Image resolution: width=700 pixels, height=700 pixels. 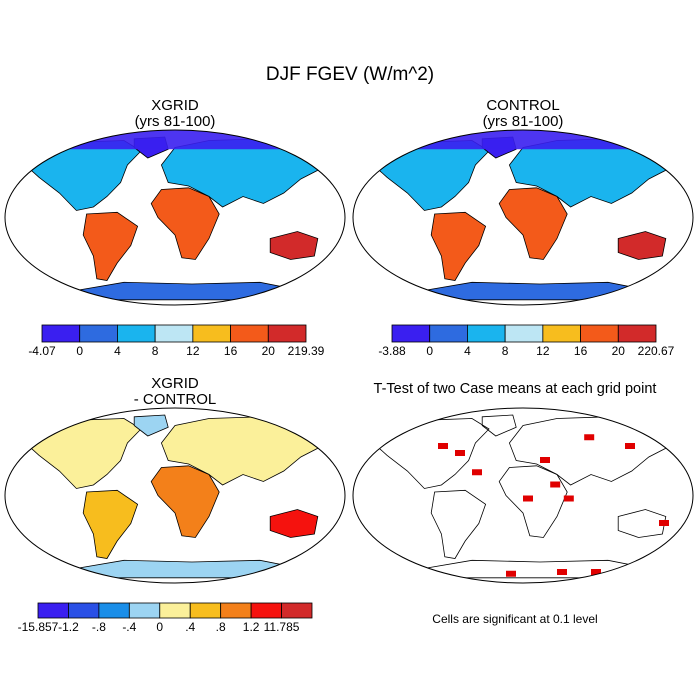 What do you see at coordinates (515, 619) in the screenshot?
I see `significance-note: Cells are significant at 0.1 level` at bounding box center [515, 619].